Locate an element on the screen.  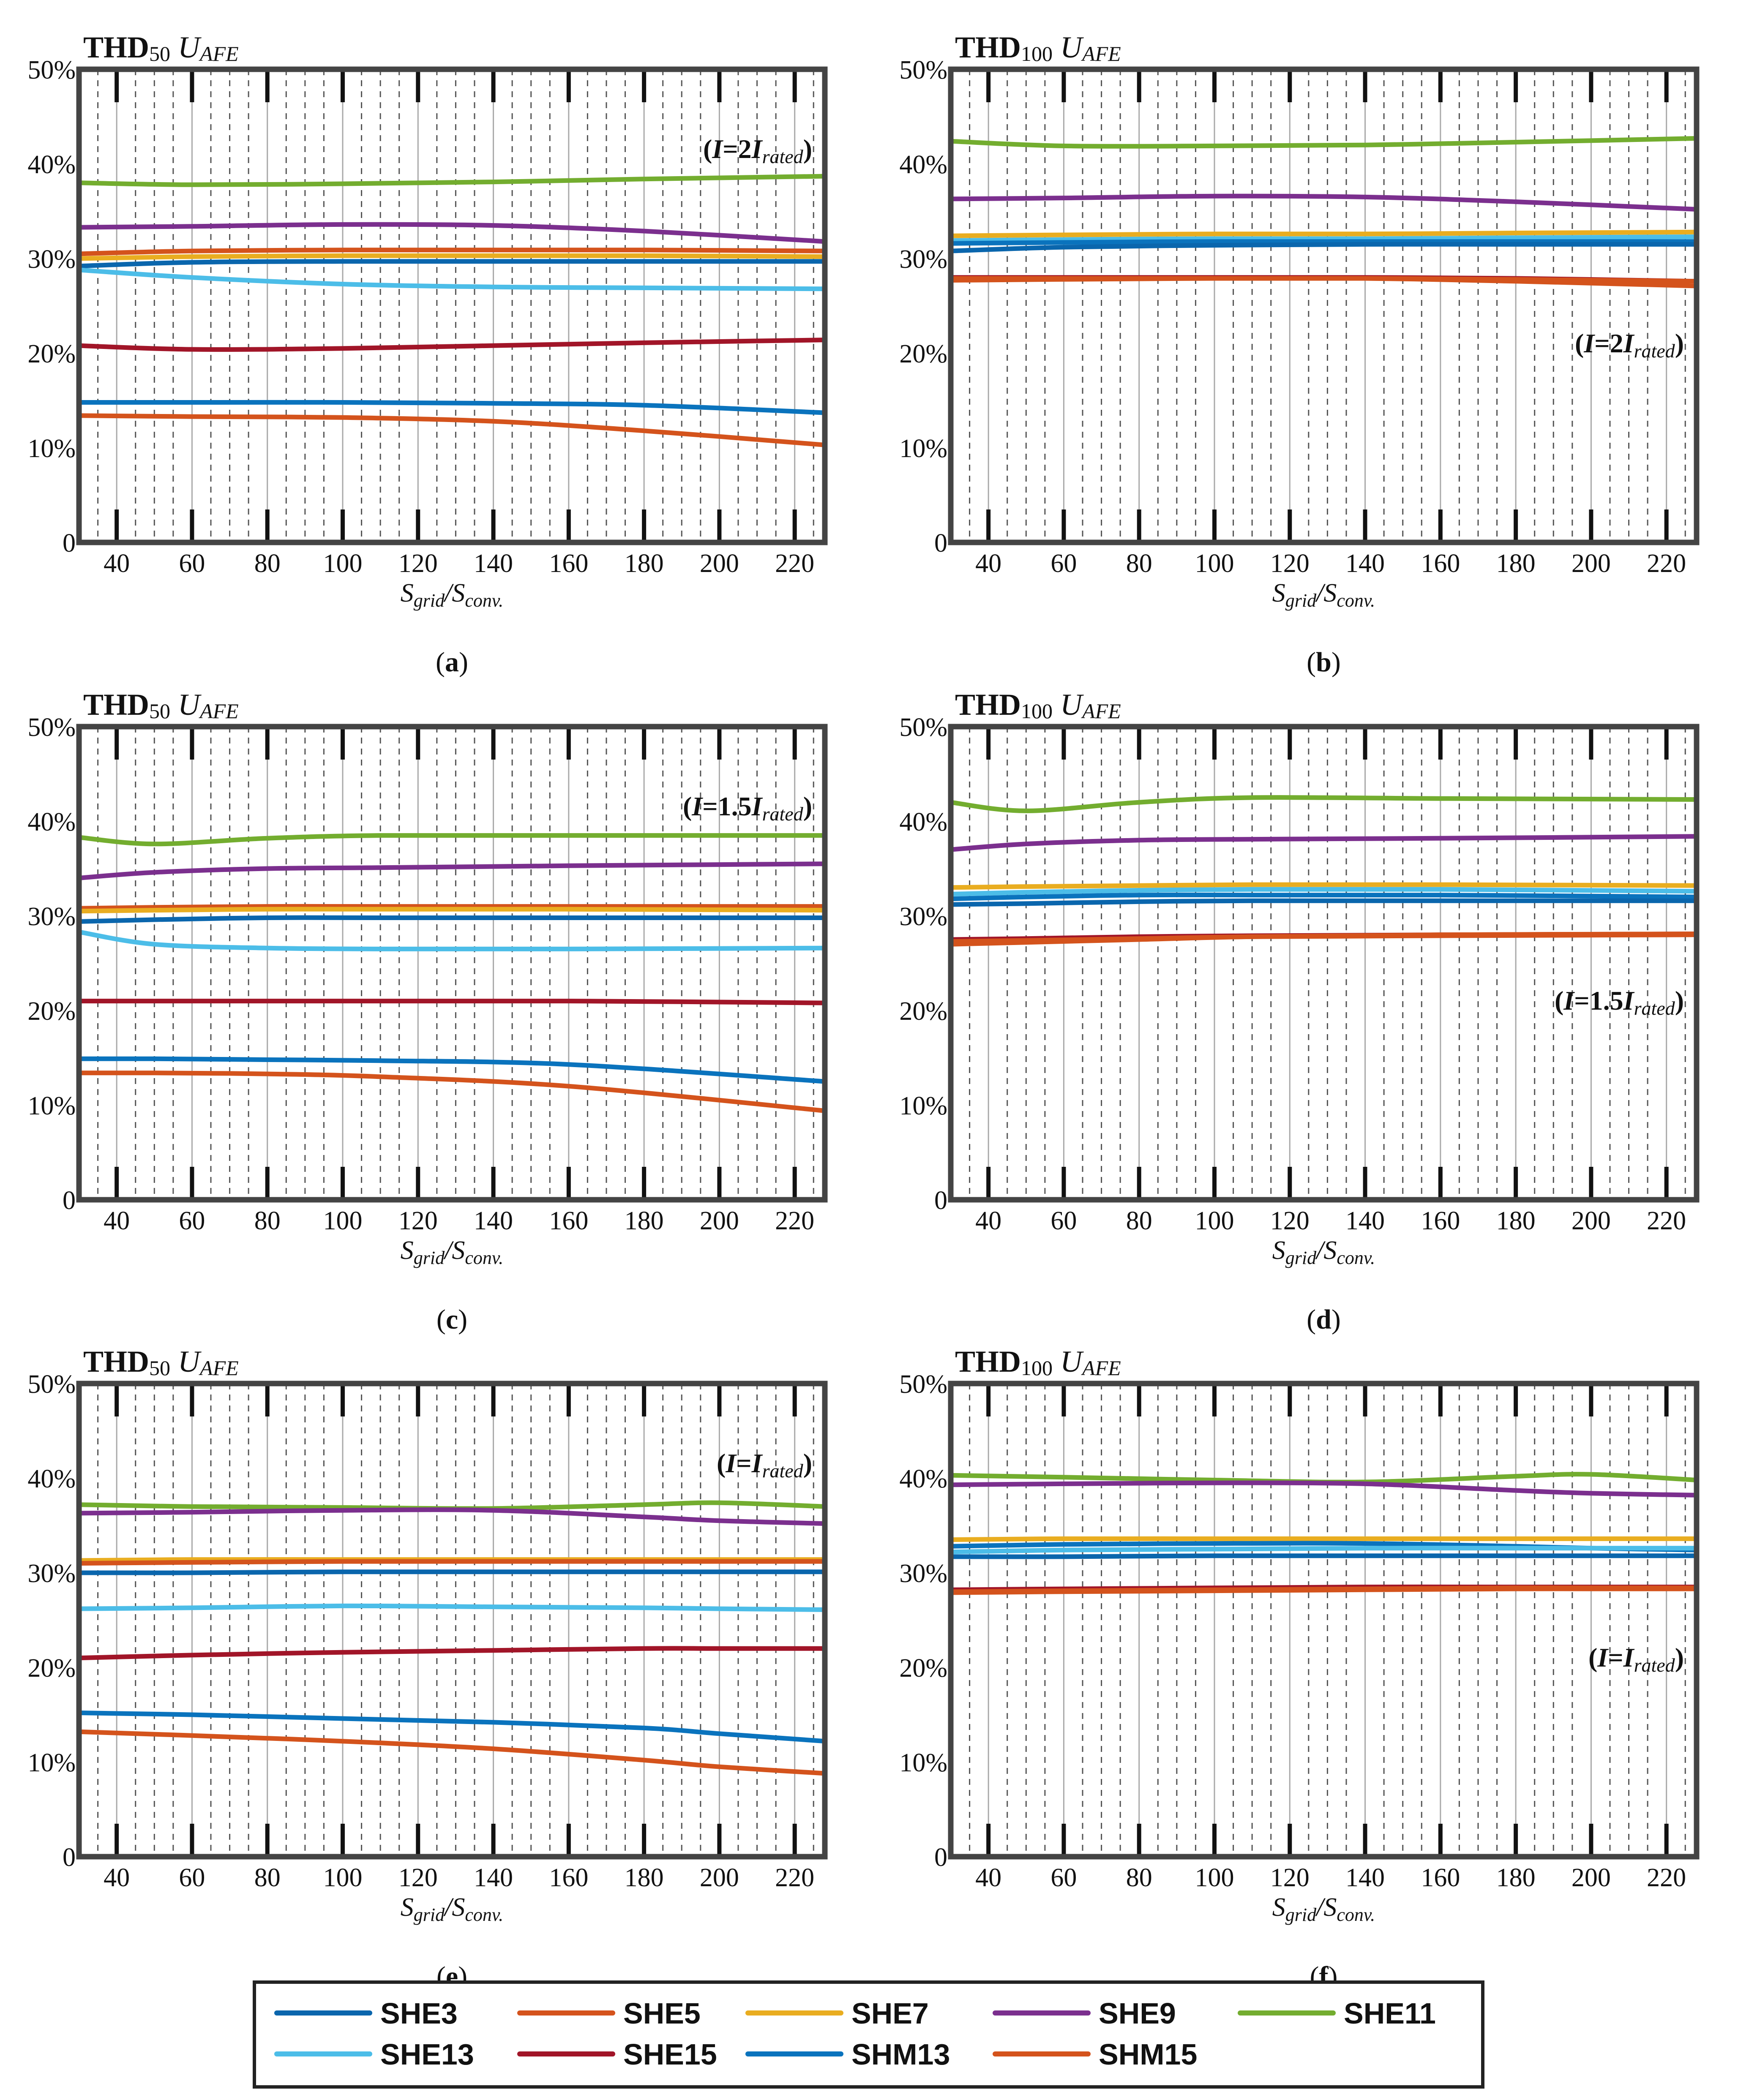
series-line-she7 is located at coordinates (1323, 886).